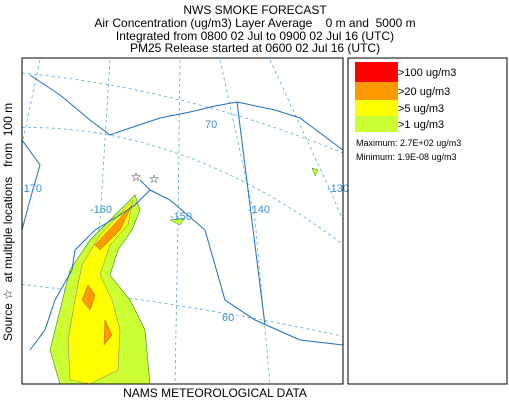 The height and width of the screenshot is (401, 509). What do you see at coordinates (427, 73) in the screenshot?
I see `legend-label: >100 ug/m3` at bounding box center [427, 73].